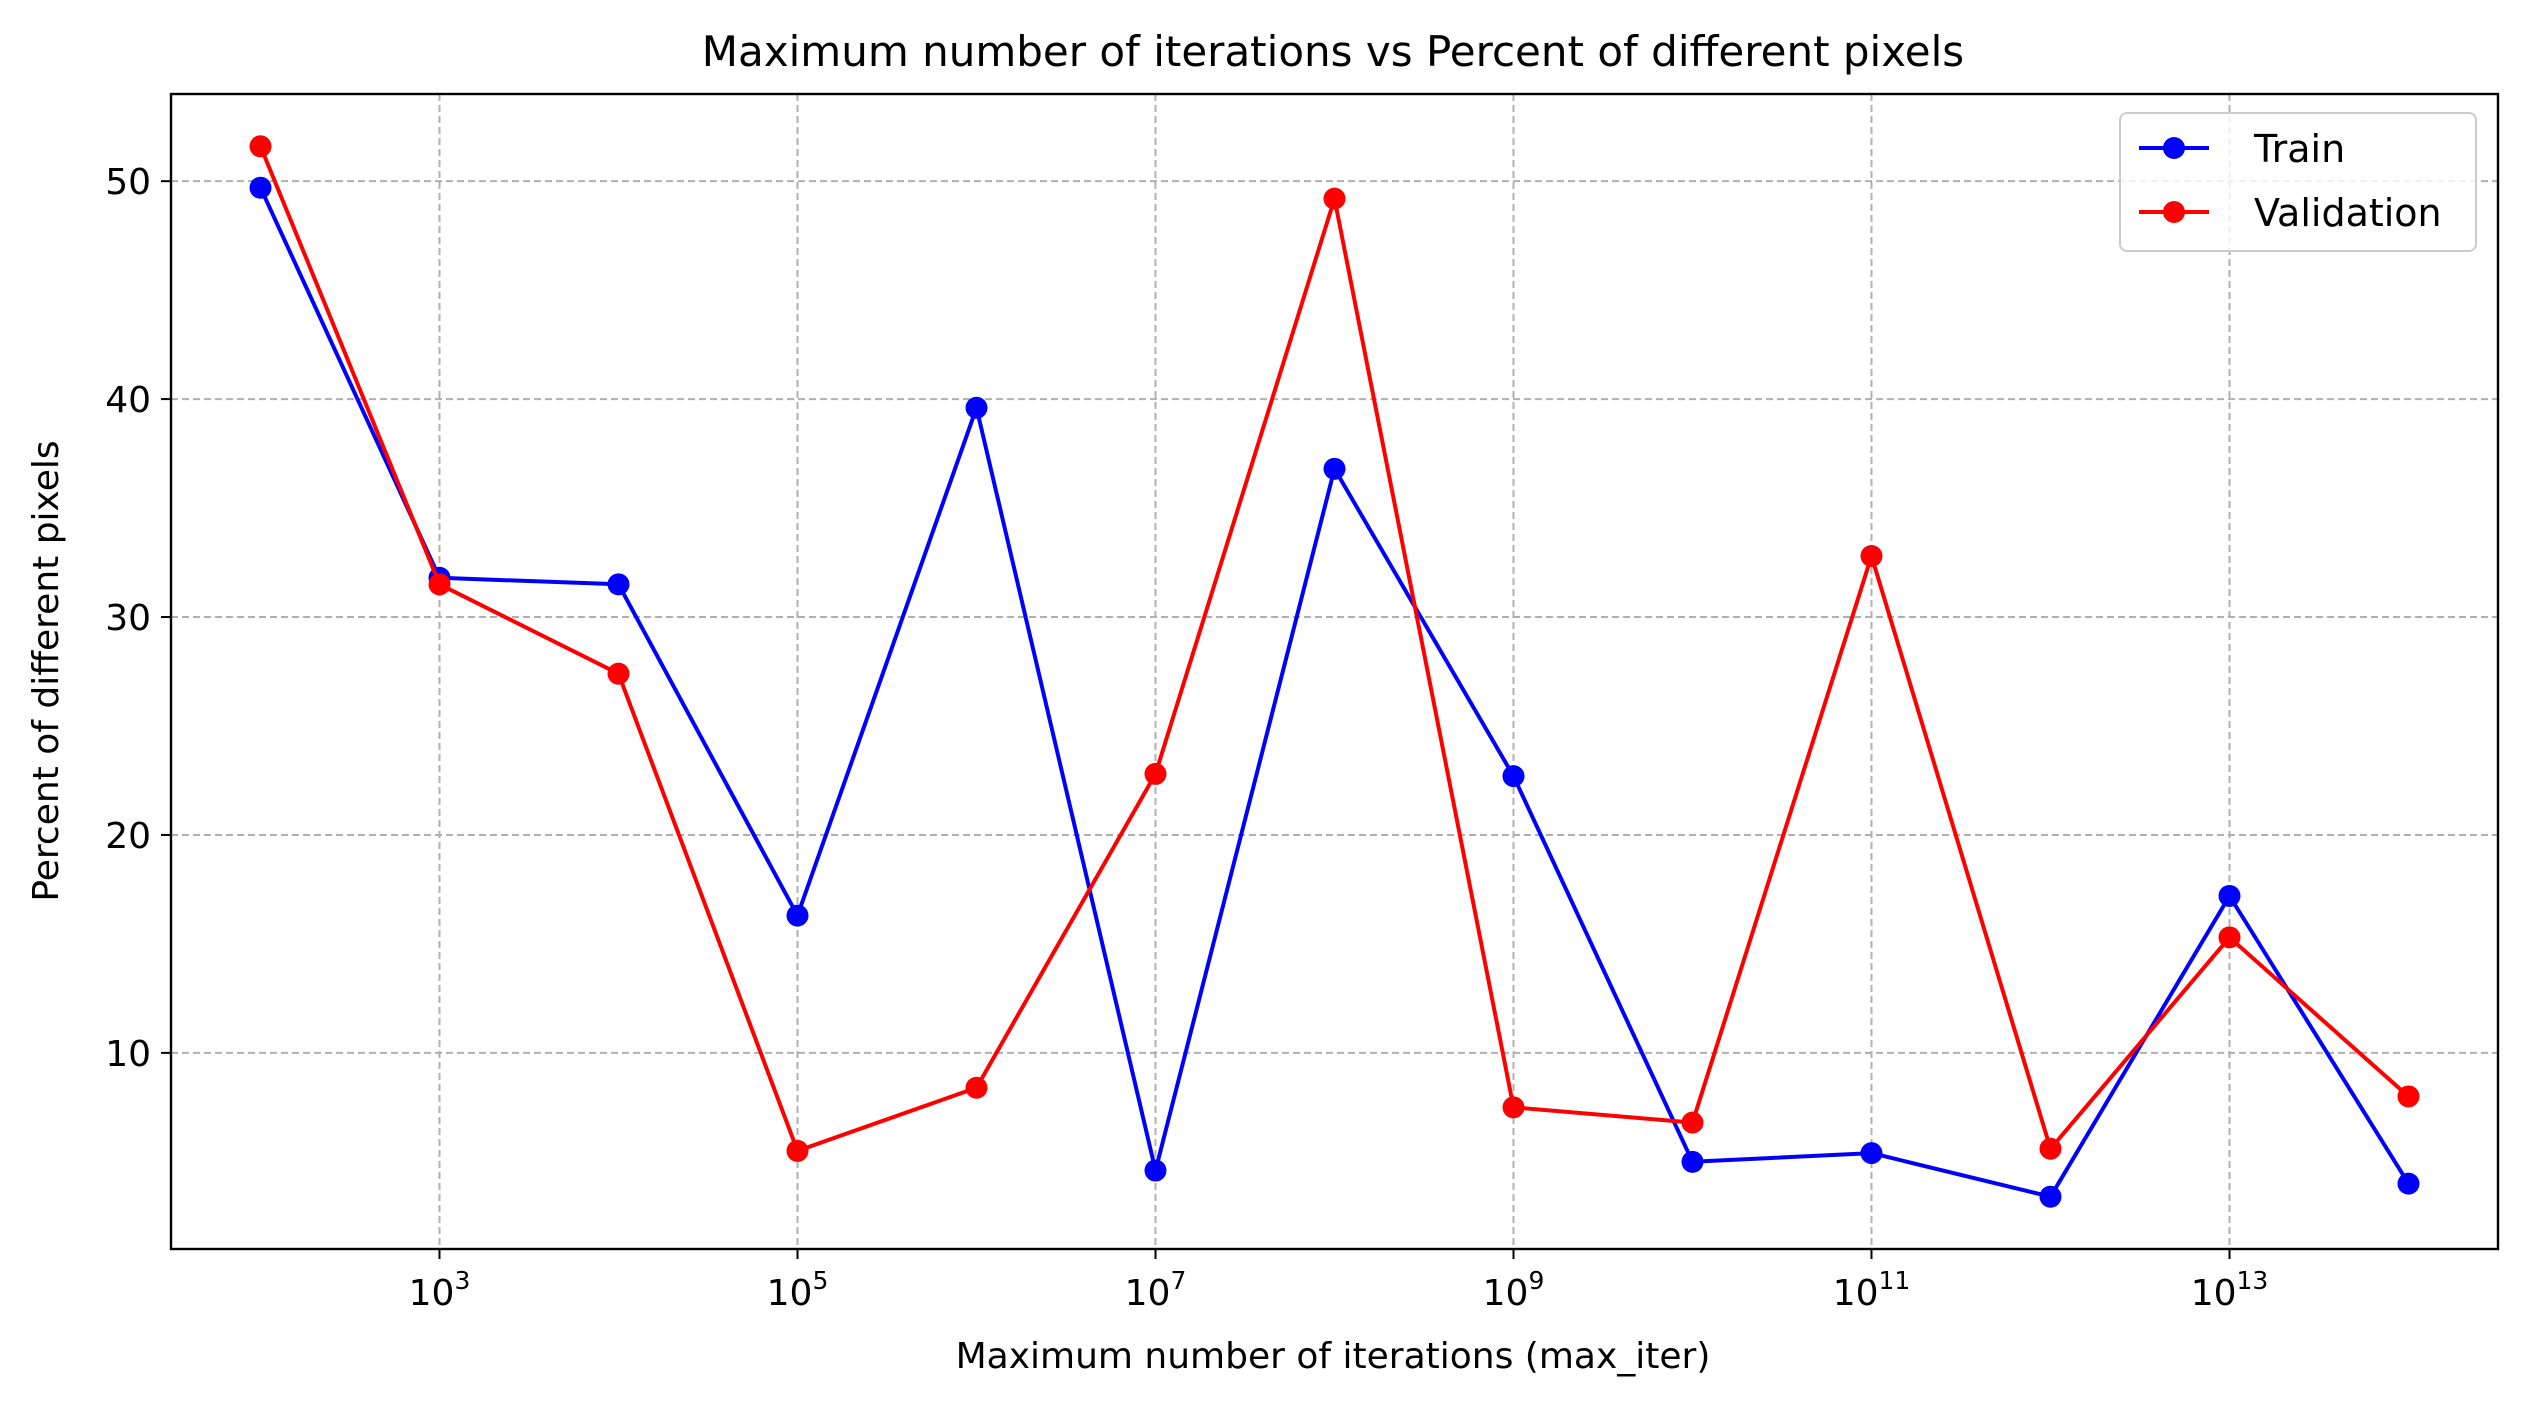 This screenshot has height=1409, width=2525. Describe the element at coordinates (128, 400) in the screenshot. I see `y-tick-label: 40` at that location.